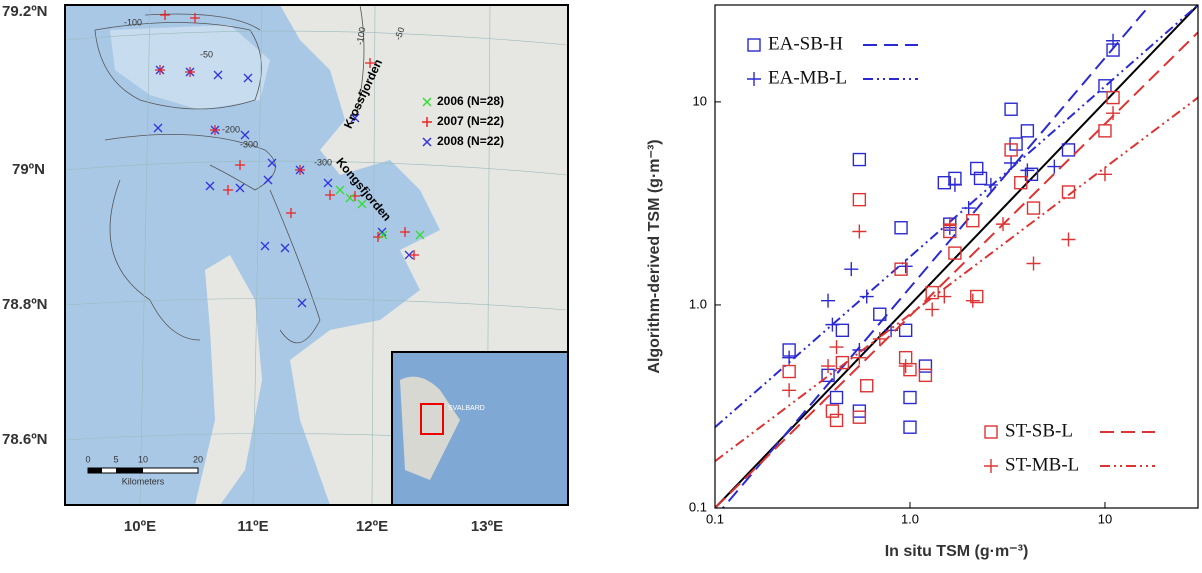 This screenshot has height=573, width=1202. I want to click on y-tick-label: 0.1, so click(698, 506).